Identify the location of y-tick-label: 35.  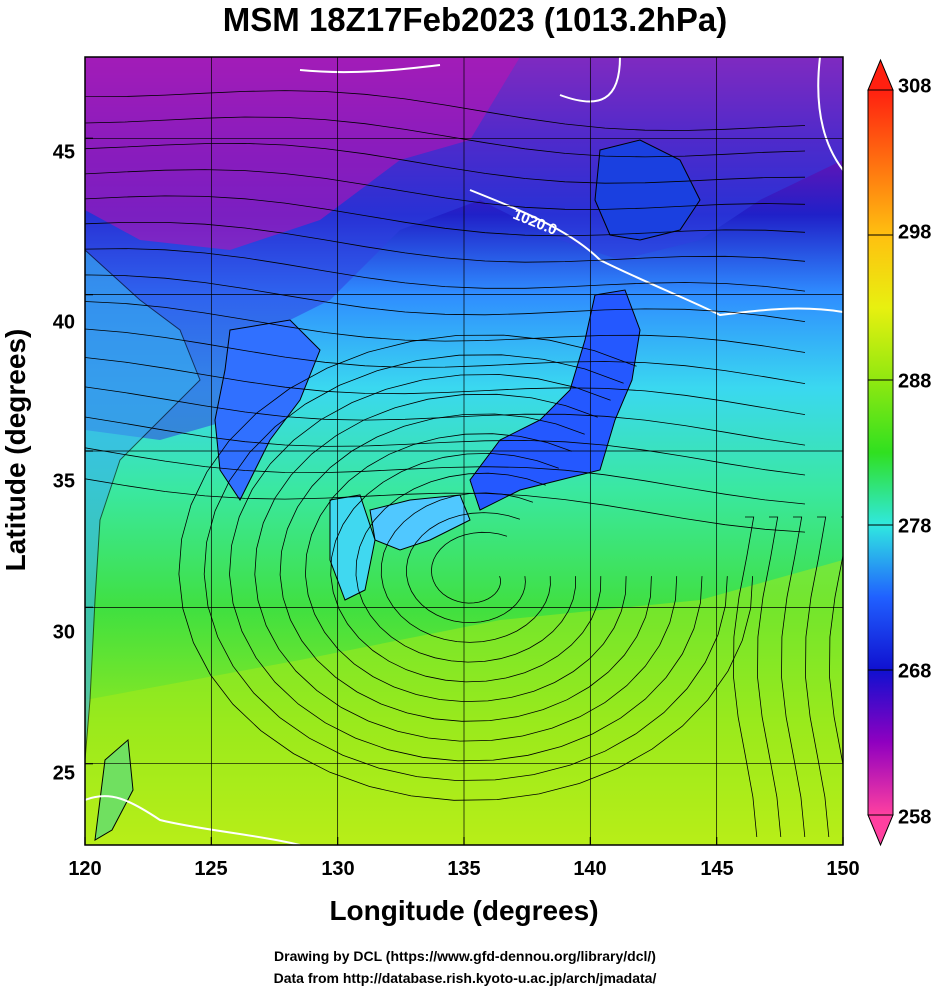
(63, 481).